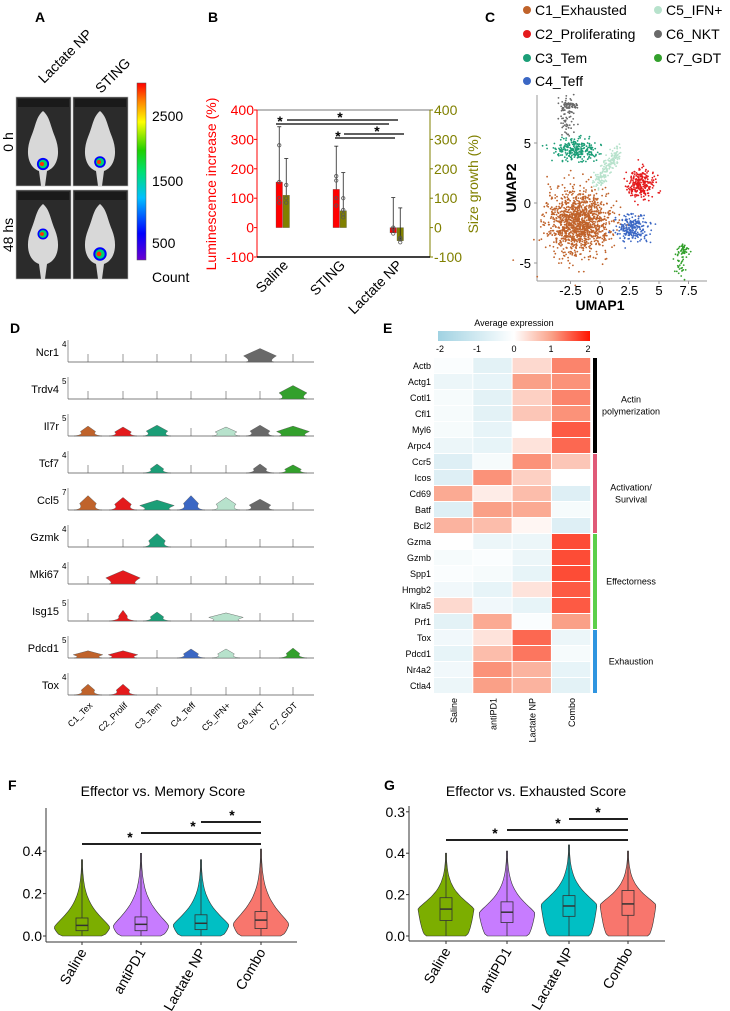 This screenshot has width=730, height=1011. What do you see at coordinates (183, 714) in the screenshot?
I see `cluster-label: C4_Teff` at bounding box center [183, 714].